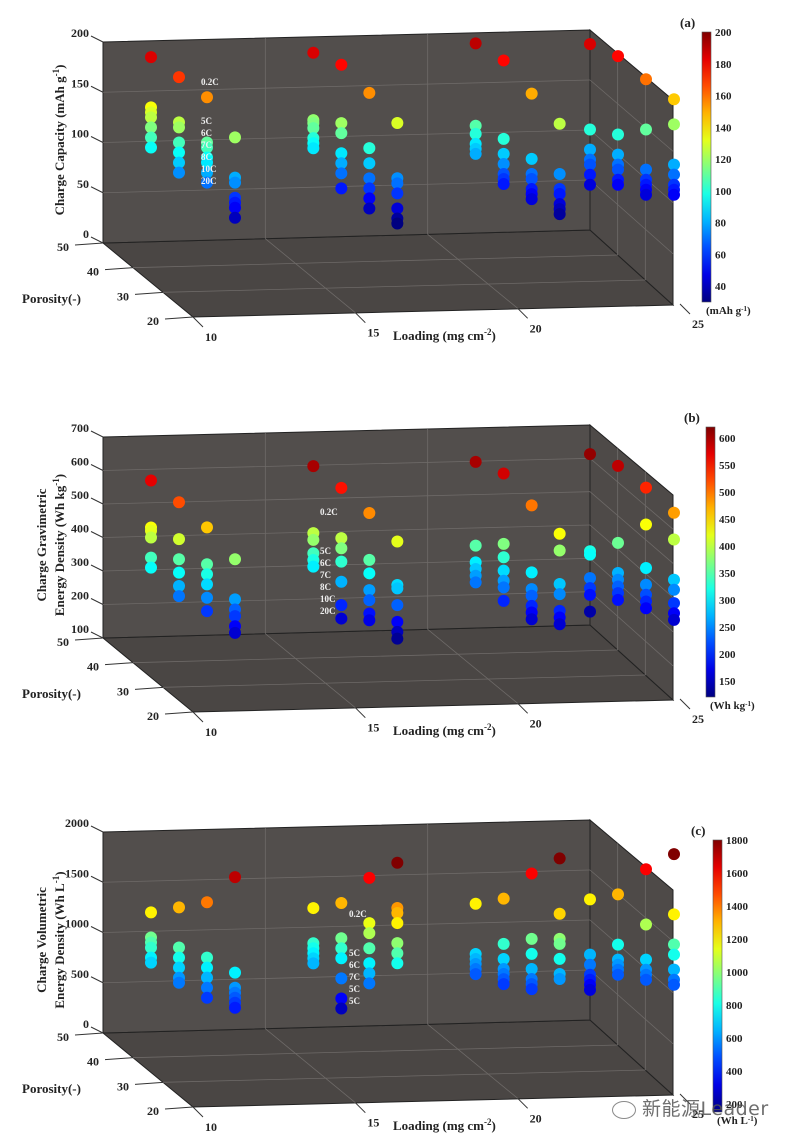 Image resolution: width=794 pixels, height=1142 pixels. I want to click on gridline-z, so click(346, 876).